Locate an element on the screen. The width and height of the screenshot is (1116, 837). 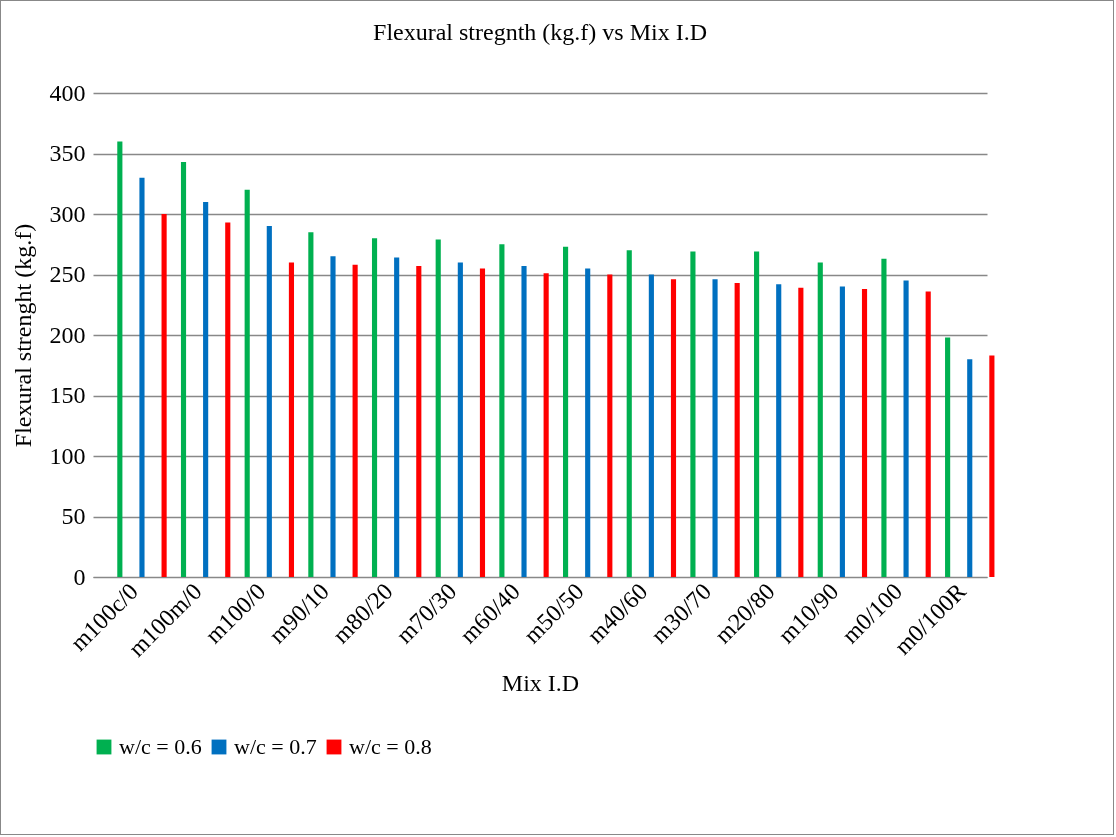
y-tick-label: 50 is located at coordinates (73, 516).